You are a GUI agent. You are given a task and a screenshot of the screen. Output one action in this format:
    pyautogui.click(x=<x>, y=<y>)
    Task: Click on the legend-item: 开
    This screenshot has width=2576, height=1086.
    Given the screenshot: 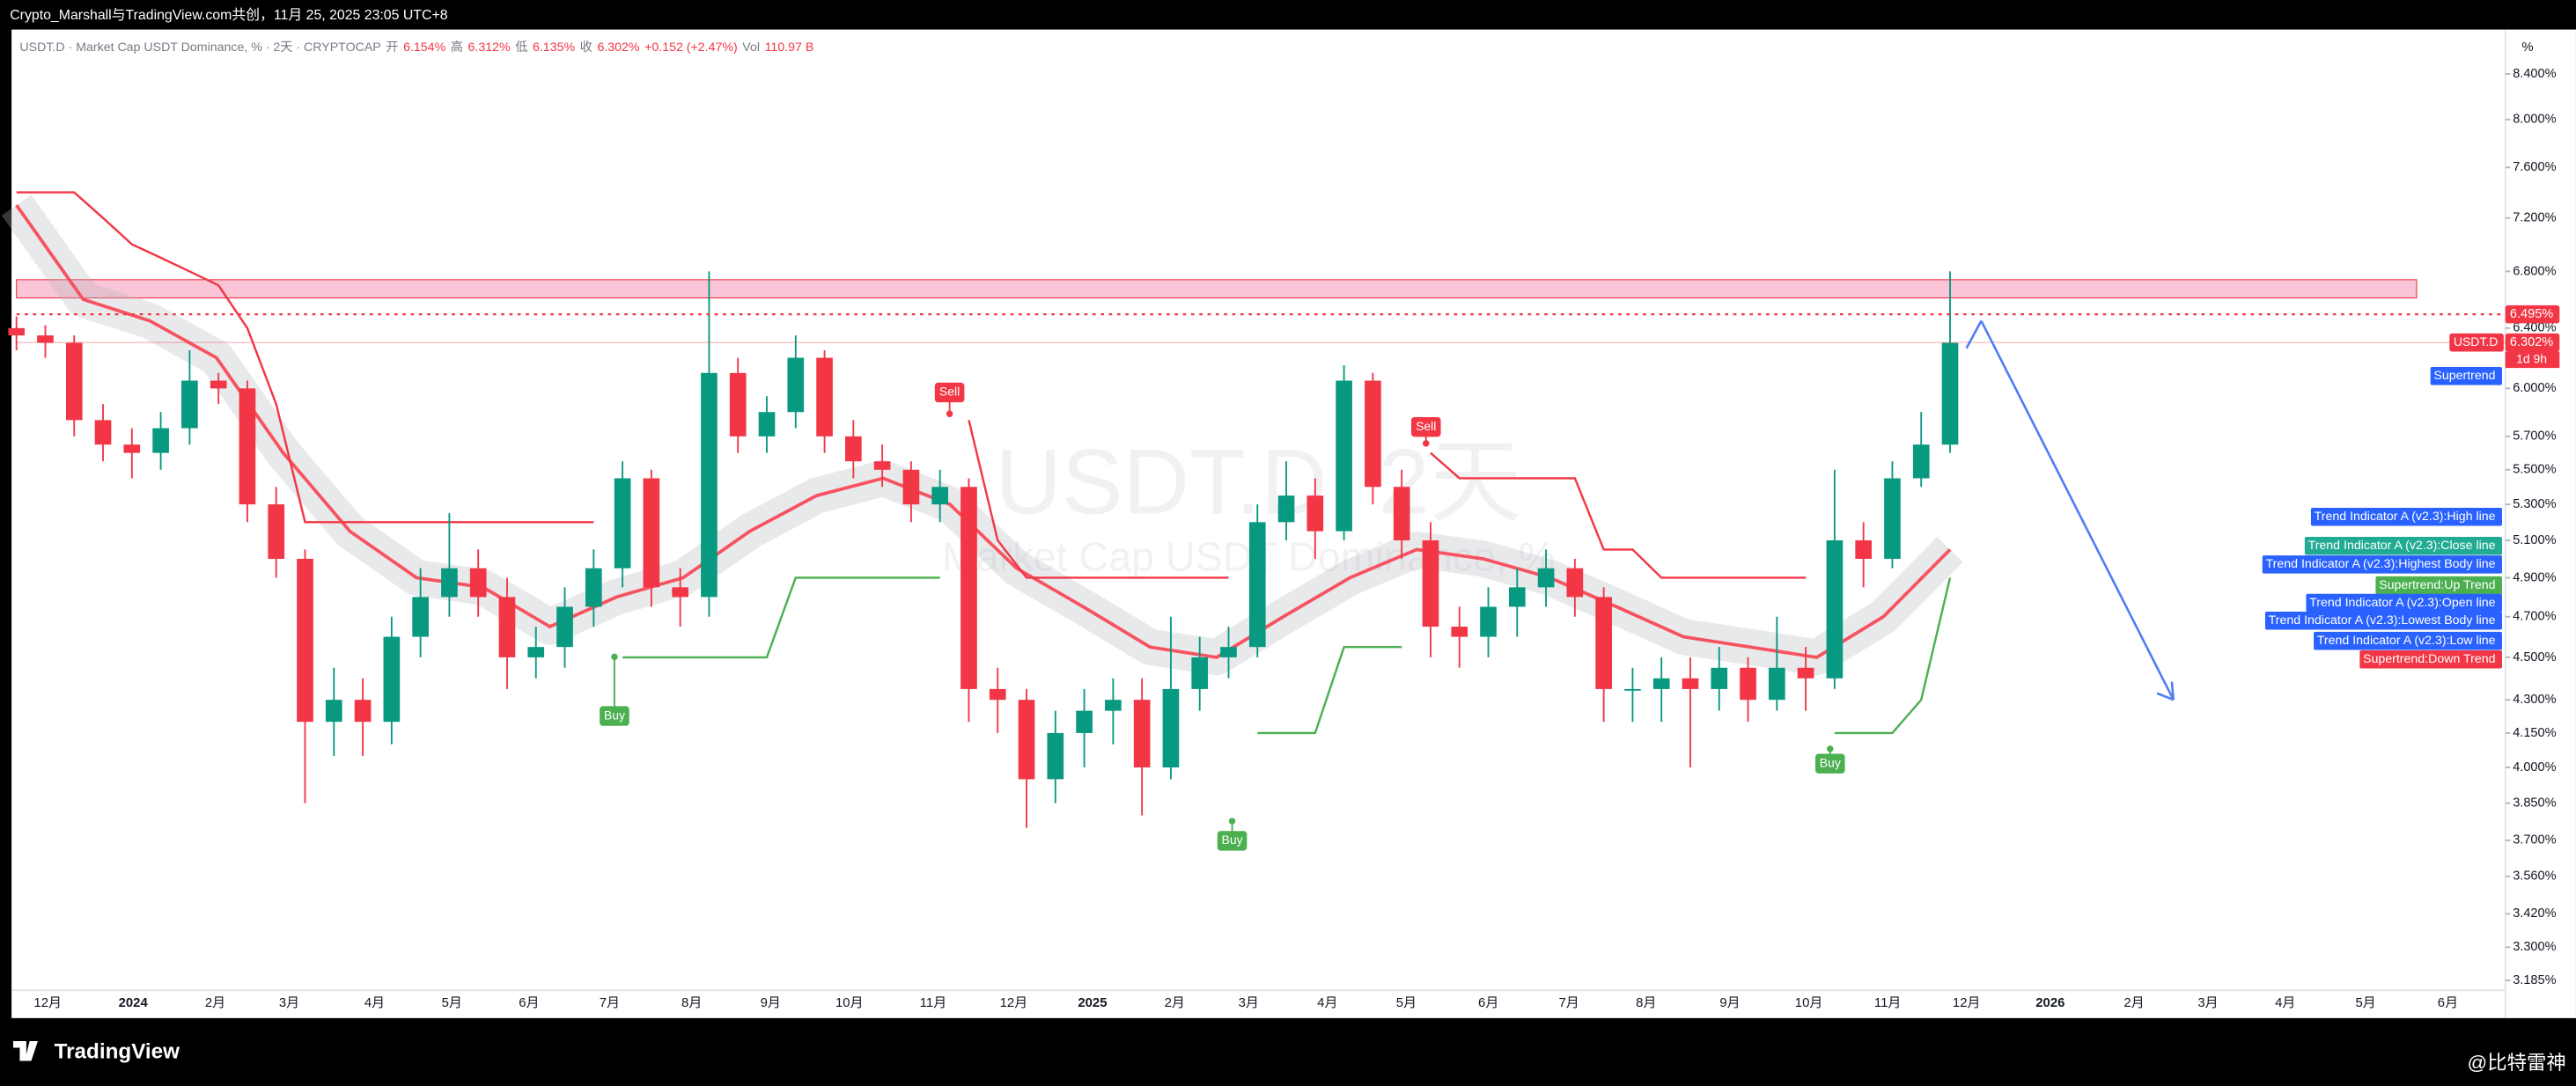 What is the action you would take?
    pyautogui.click(x=392, y=48)
    